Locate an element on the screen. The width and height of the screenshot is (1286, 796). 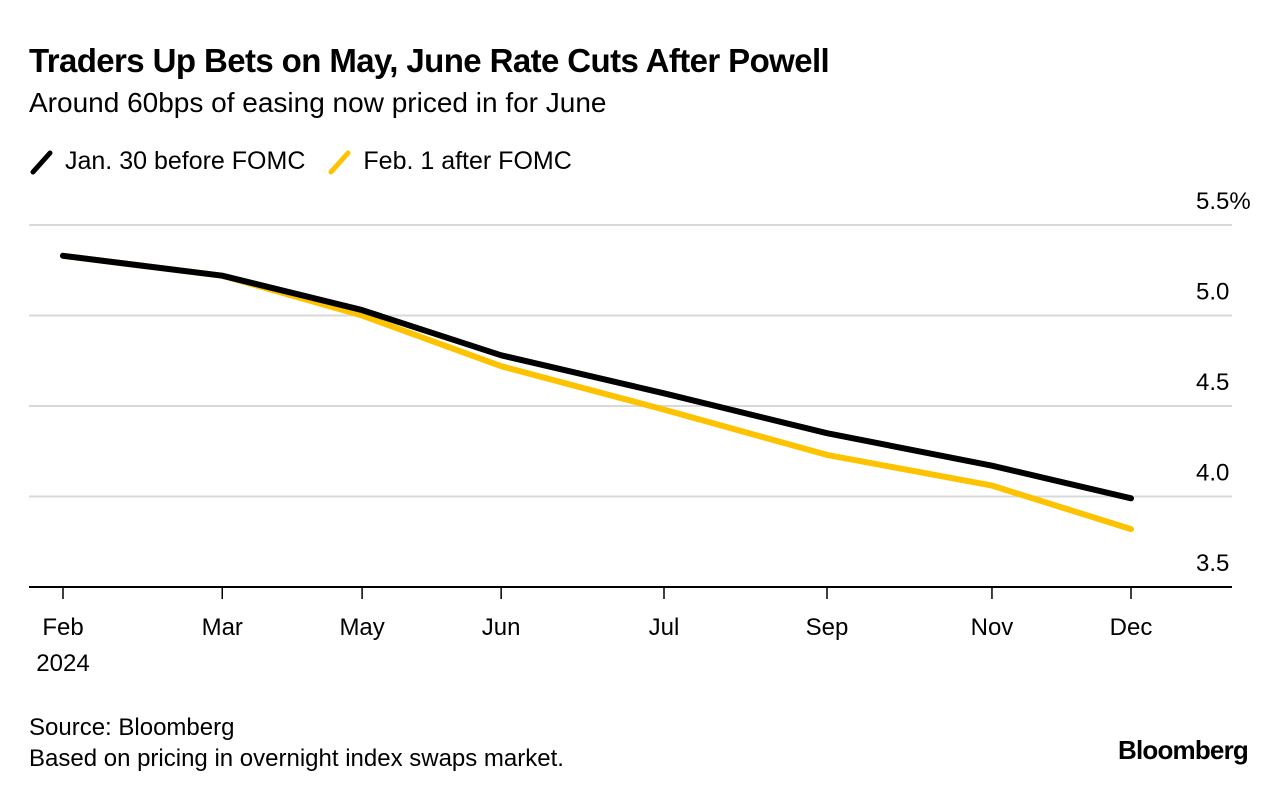
y-tick-label: 5.0 is located at coordinates (1212, 292).